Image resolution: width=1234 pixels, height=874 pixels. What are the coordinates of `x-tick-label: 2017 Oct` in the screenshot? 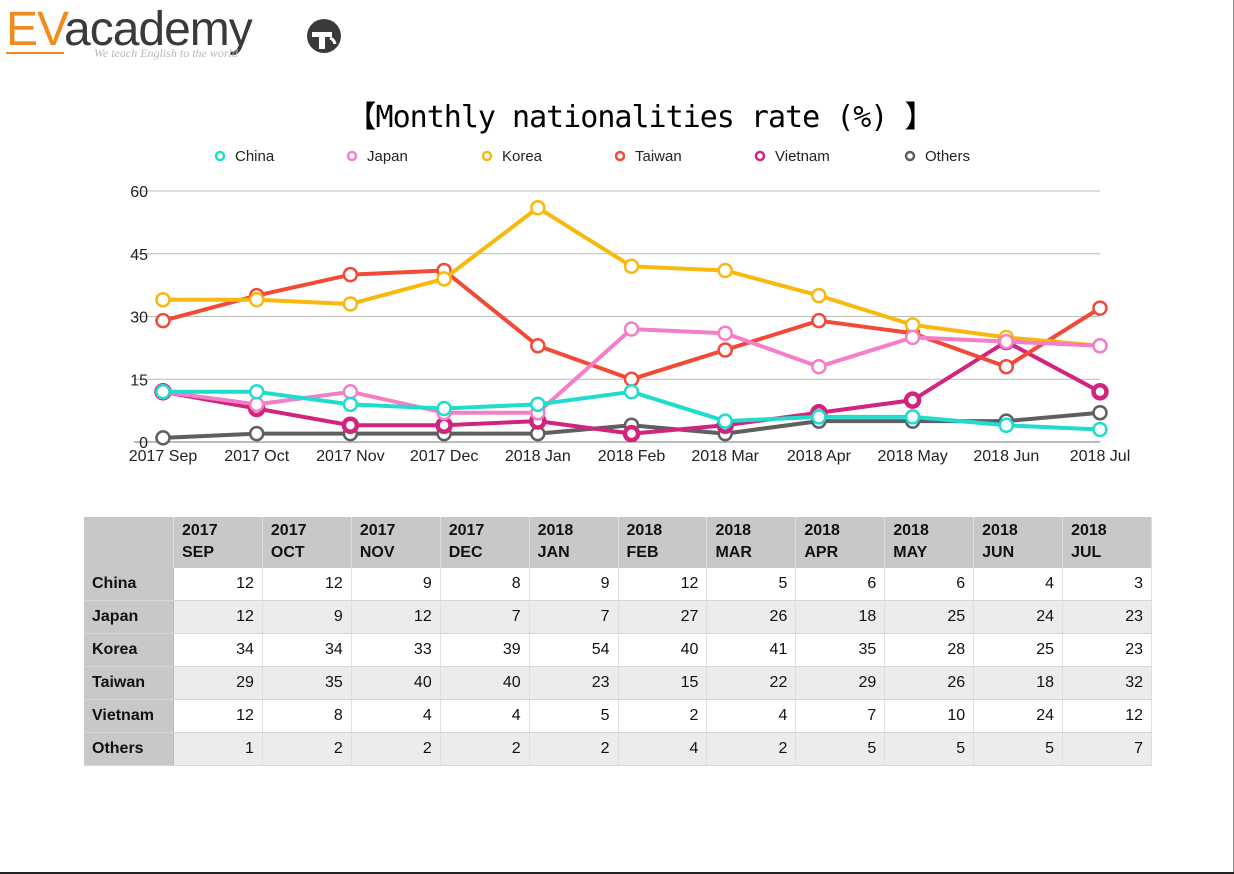 It's located at (256, 456).